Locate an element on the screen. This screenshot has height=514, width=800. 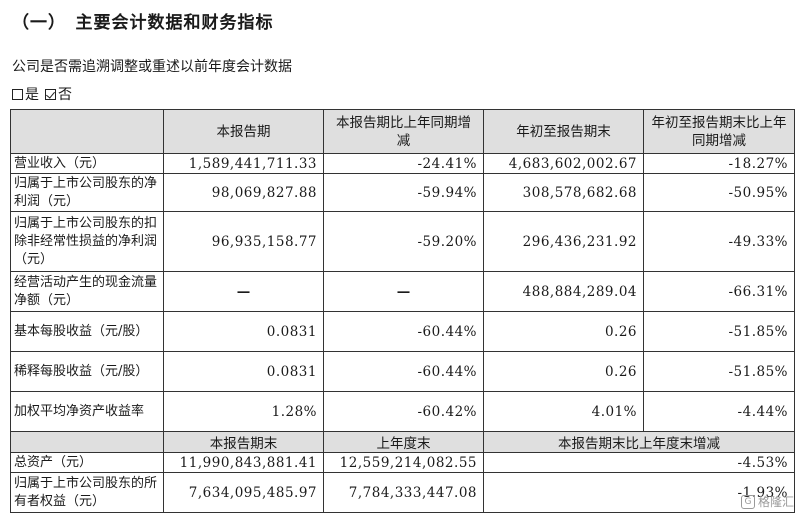
subheader-empty is located at coordinates (87, 442).